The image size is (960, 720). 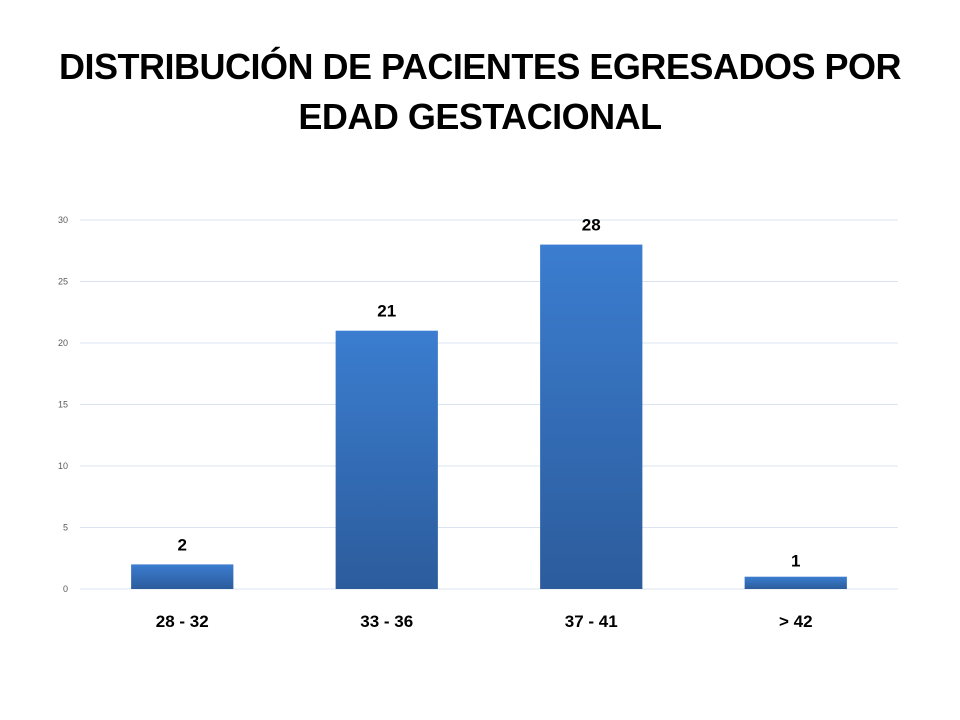 What do you see at coordinates (591, 621) in the screenshot?
I see `category-label: 37 - 41` at bounding box center [591, 621].